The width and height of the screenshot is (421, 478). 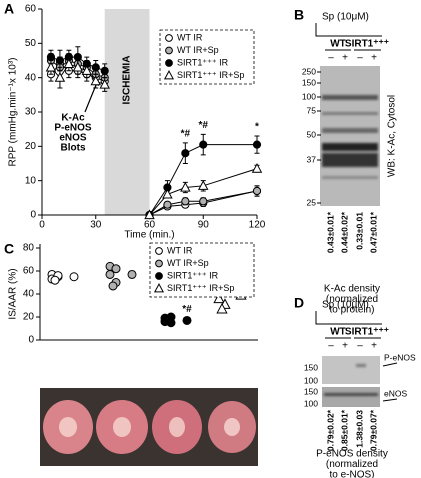 I want to click on y-tick-label: 10, so click(x=31, y=180).